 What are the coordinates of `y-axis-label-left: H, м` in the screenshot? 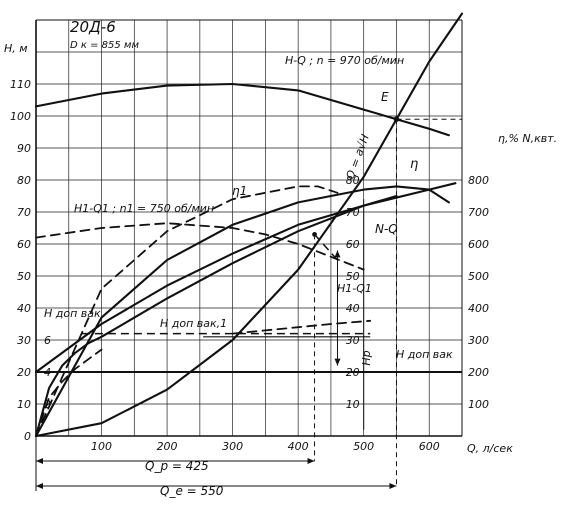 It's located at (16, 48).